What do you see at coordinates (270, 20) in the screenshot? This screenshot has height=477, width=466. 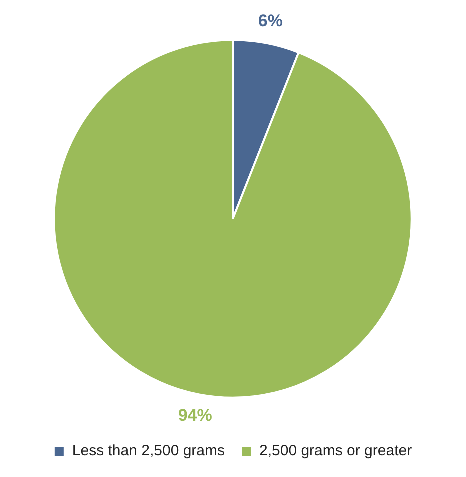 I see `data-label: 6%` at bounding box center [270, 20].